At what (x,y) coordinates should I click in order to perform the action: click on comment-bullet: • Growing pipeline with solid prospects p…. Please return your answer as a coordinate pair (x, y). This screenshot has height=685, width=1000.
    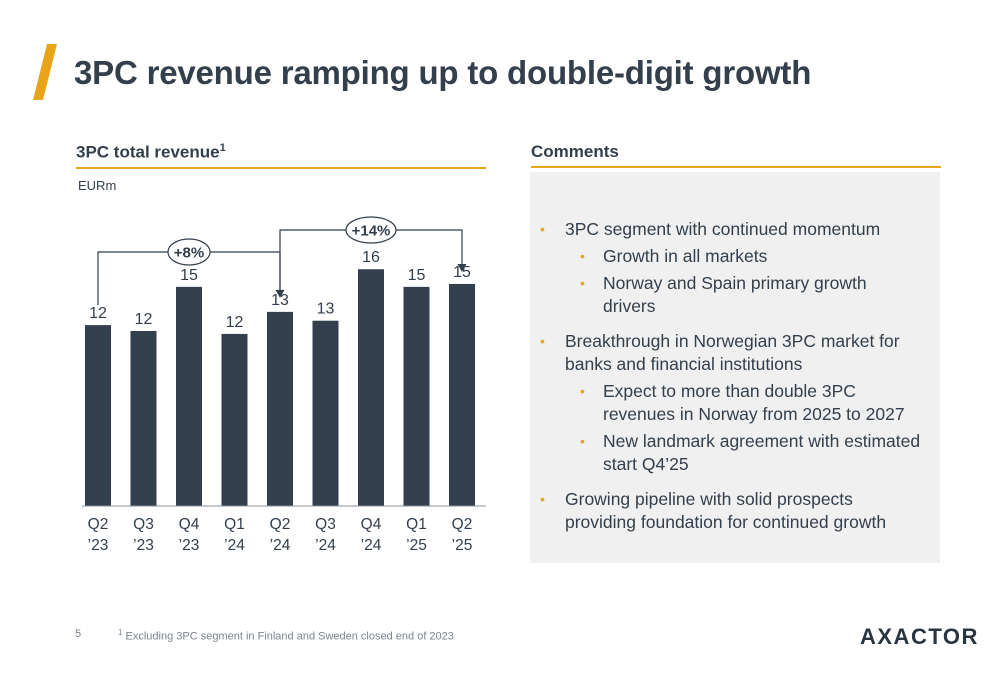
    Looking at the image, I should click on (731, 511).